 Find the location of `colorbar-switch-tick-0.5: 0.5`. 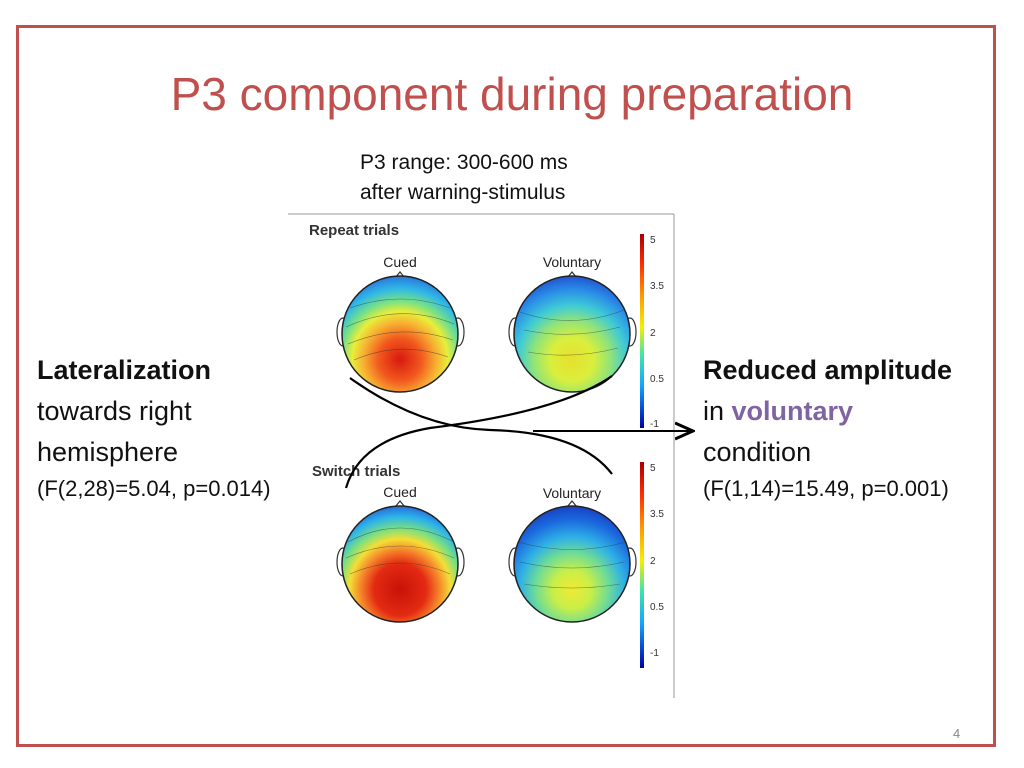

colorbar-switch-tick-0.5: 0.5 is located at coordinates (657, 607).